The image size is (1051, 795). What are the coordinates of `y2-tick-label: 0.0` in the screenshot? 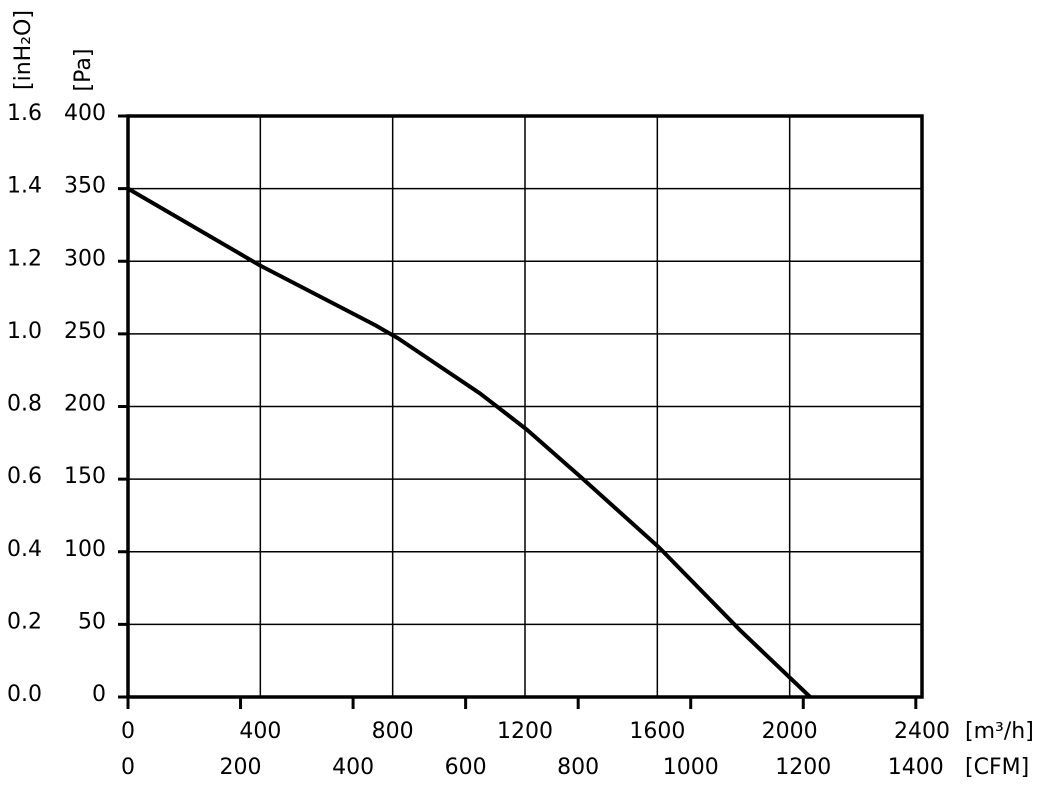 It's located at (24, 694).